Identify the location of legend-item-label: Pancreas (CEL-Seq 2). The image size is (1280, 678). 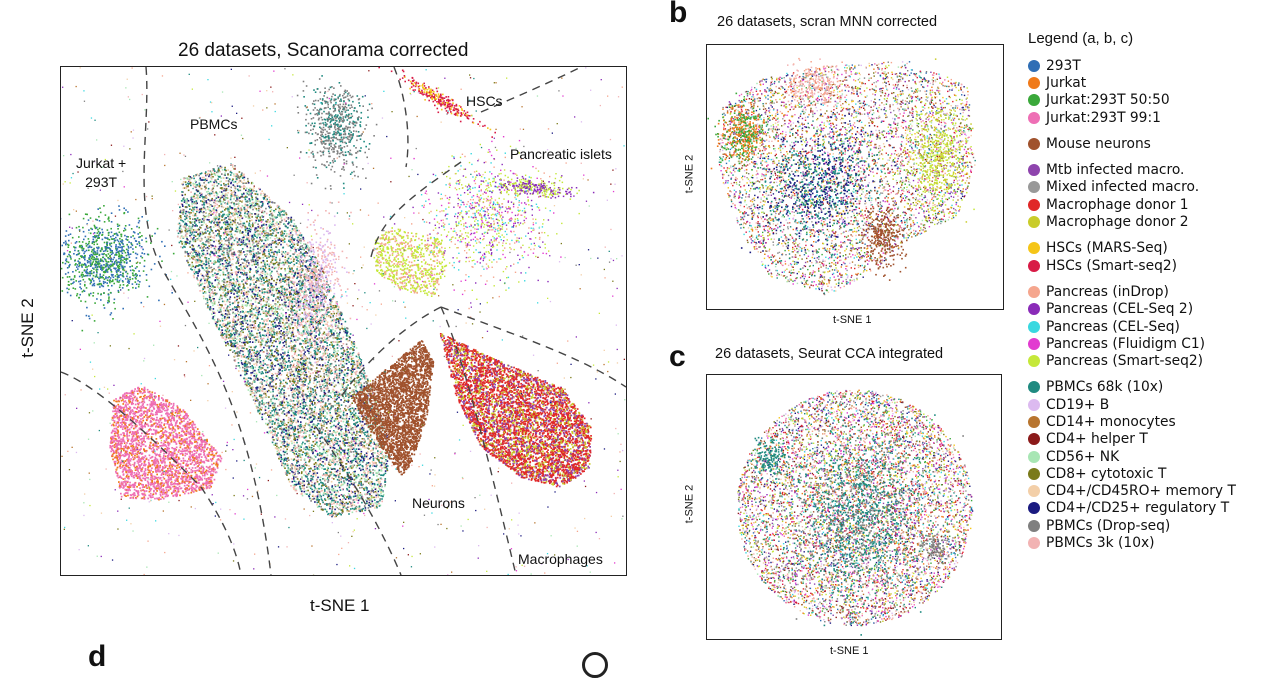
(1119, 309).